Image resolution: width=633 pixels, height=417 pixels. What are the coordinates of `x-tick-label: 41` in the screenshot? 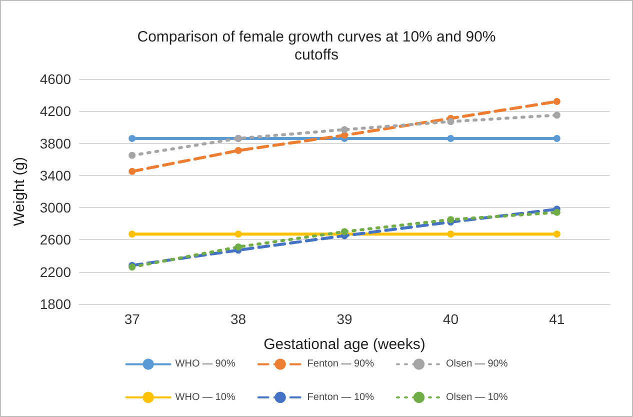 It's located at (557, 319).